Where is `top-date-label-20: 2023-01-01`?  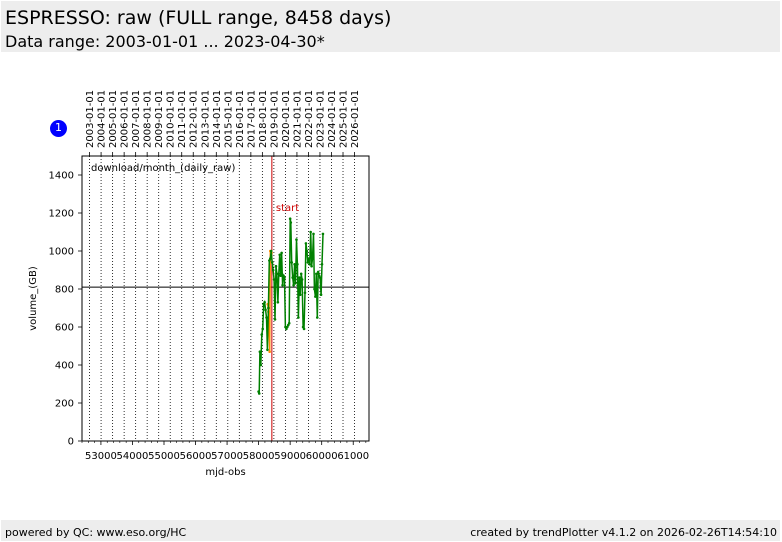
top-date-label-20: 2023-01-01 is located at coordinates (320, 119).